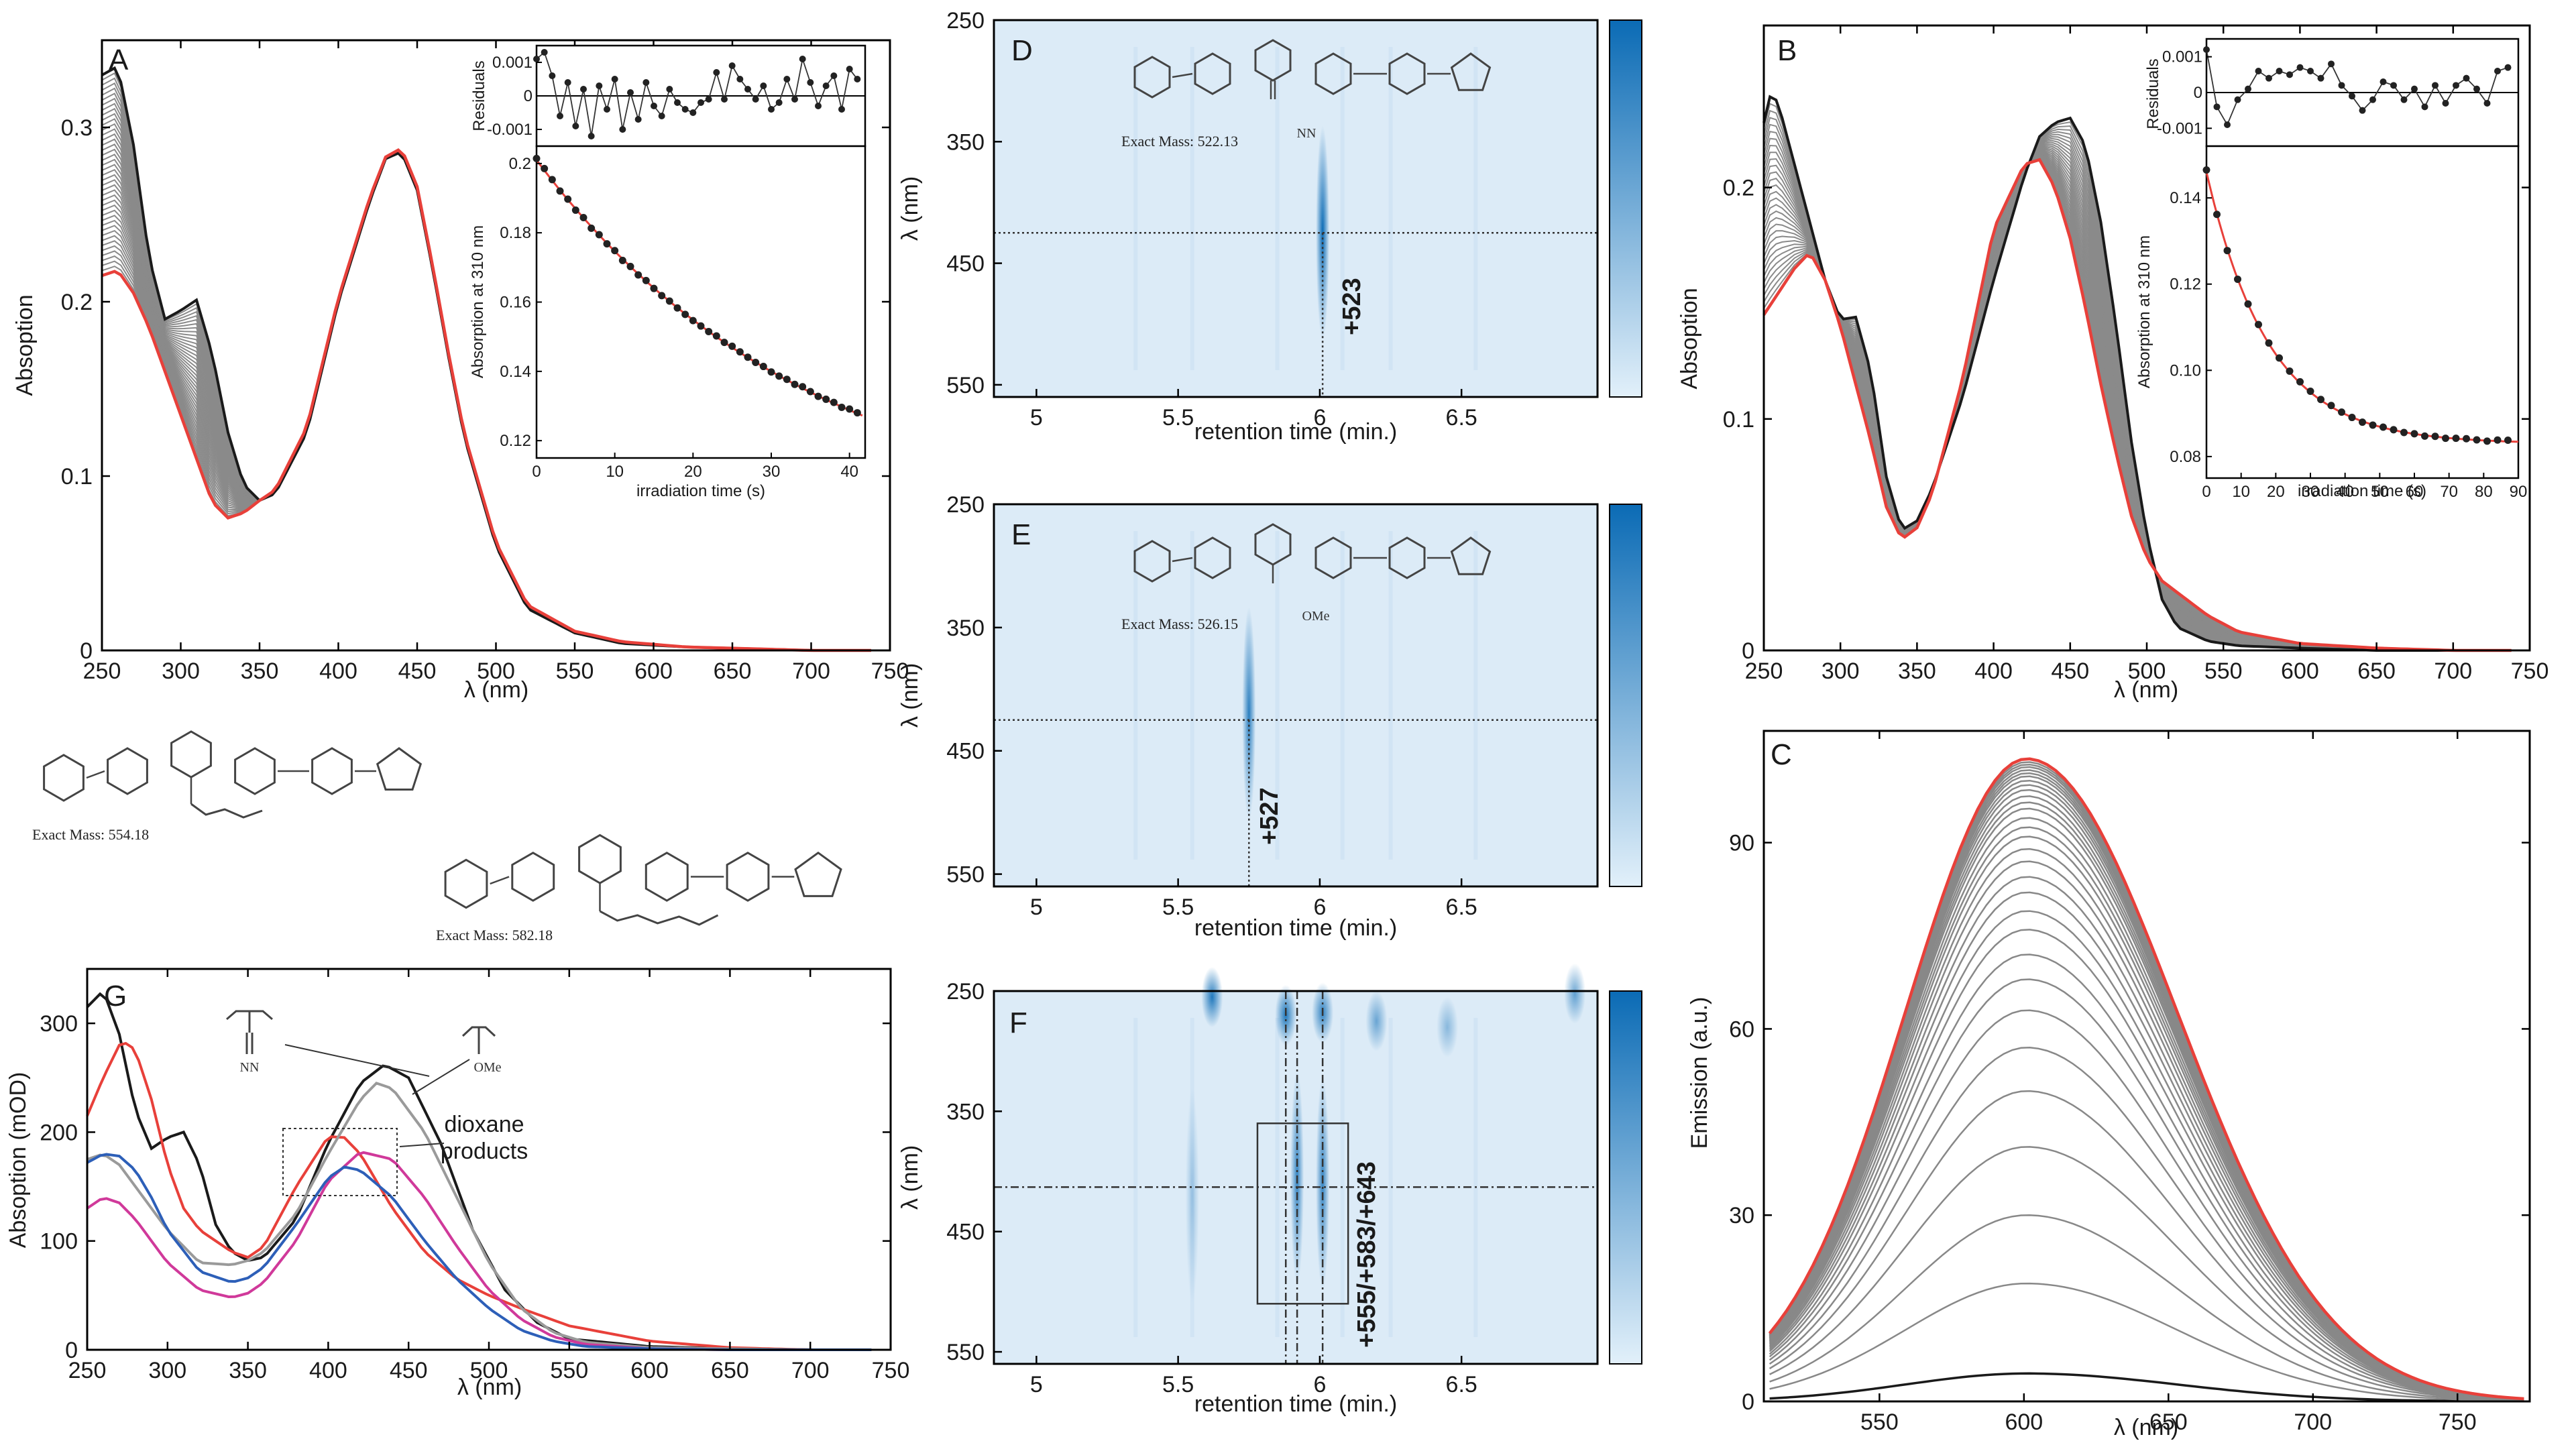 This screenshot has height=1445, width=2576. I want to click on x-tick-label: 300, so click(181, 671).